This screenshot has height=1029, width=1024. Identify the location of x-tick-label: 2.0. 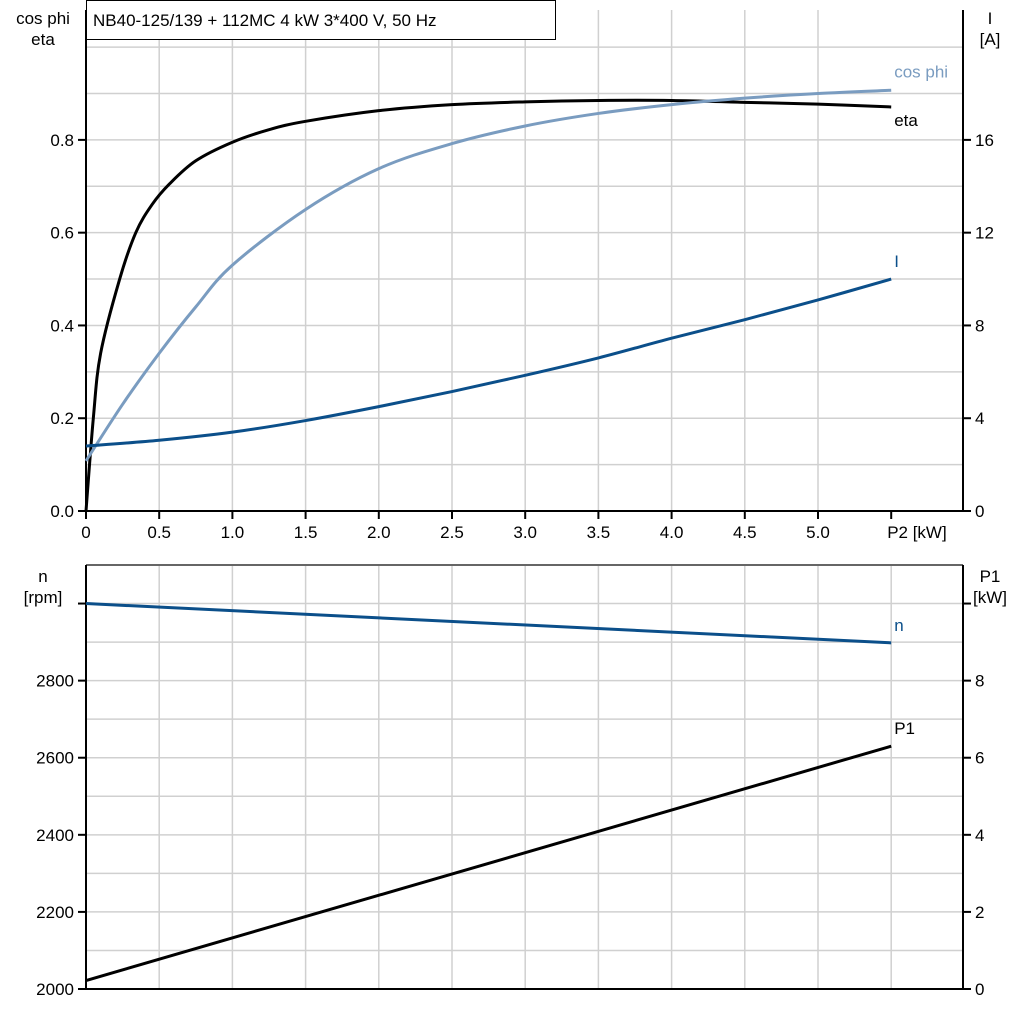
(379, 532).